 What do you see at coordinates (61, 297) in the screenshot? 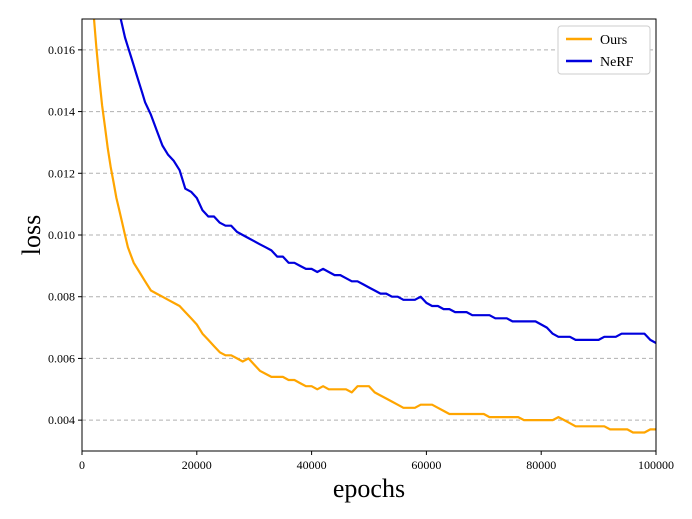
I see `y-tick-label: 0.008` at bounding box center [61, 297].